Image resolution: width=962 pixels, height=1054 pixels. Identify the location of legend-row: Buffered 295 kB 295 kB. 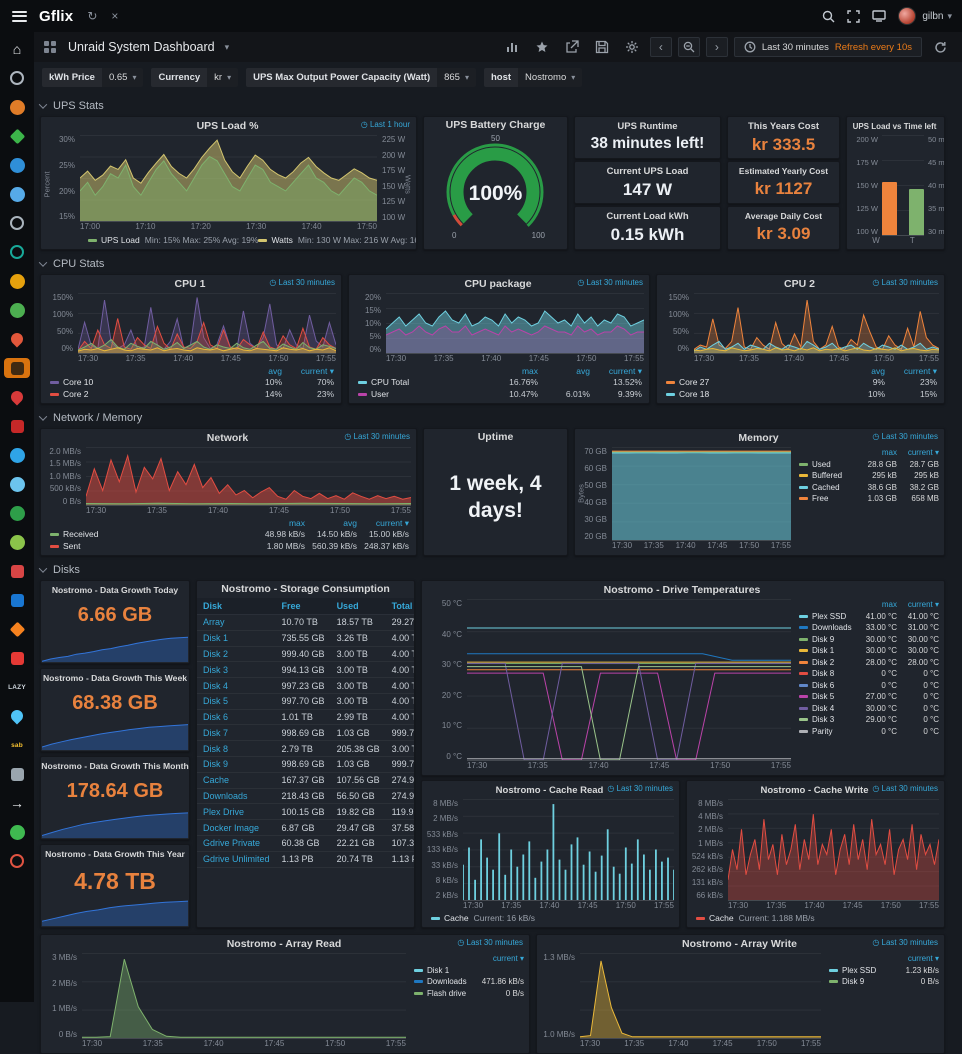
(869, 476).